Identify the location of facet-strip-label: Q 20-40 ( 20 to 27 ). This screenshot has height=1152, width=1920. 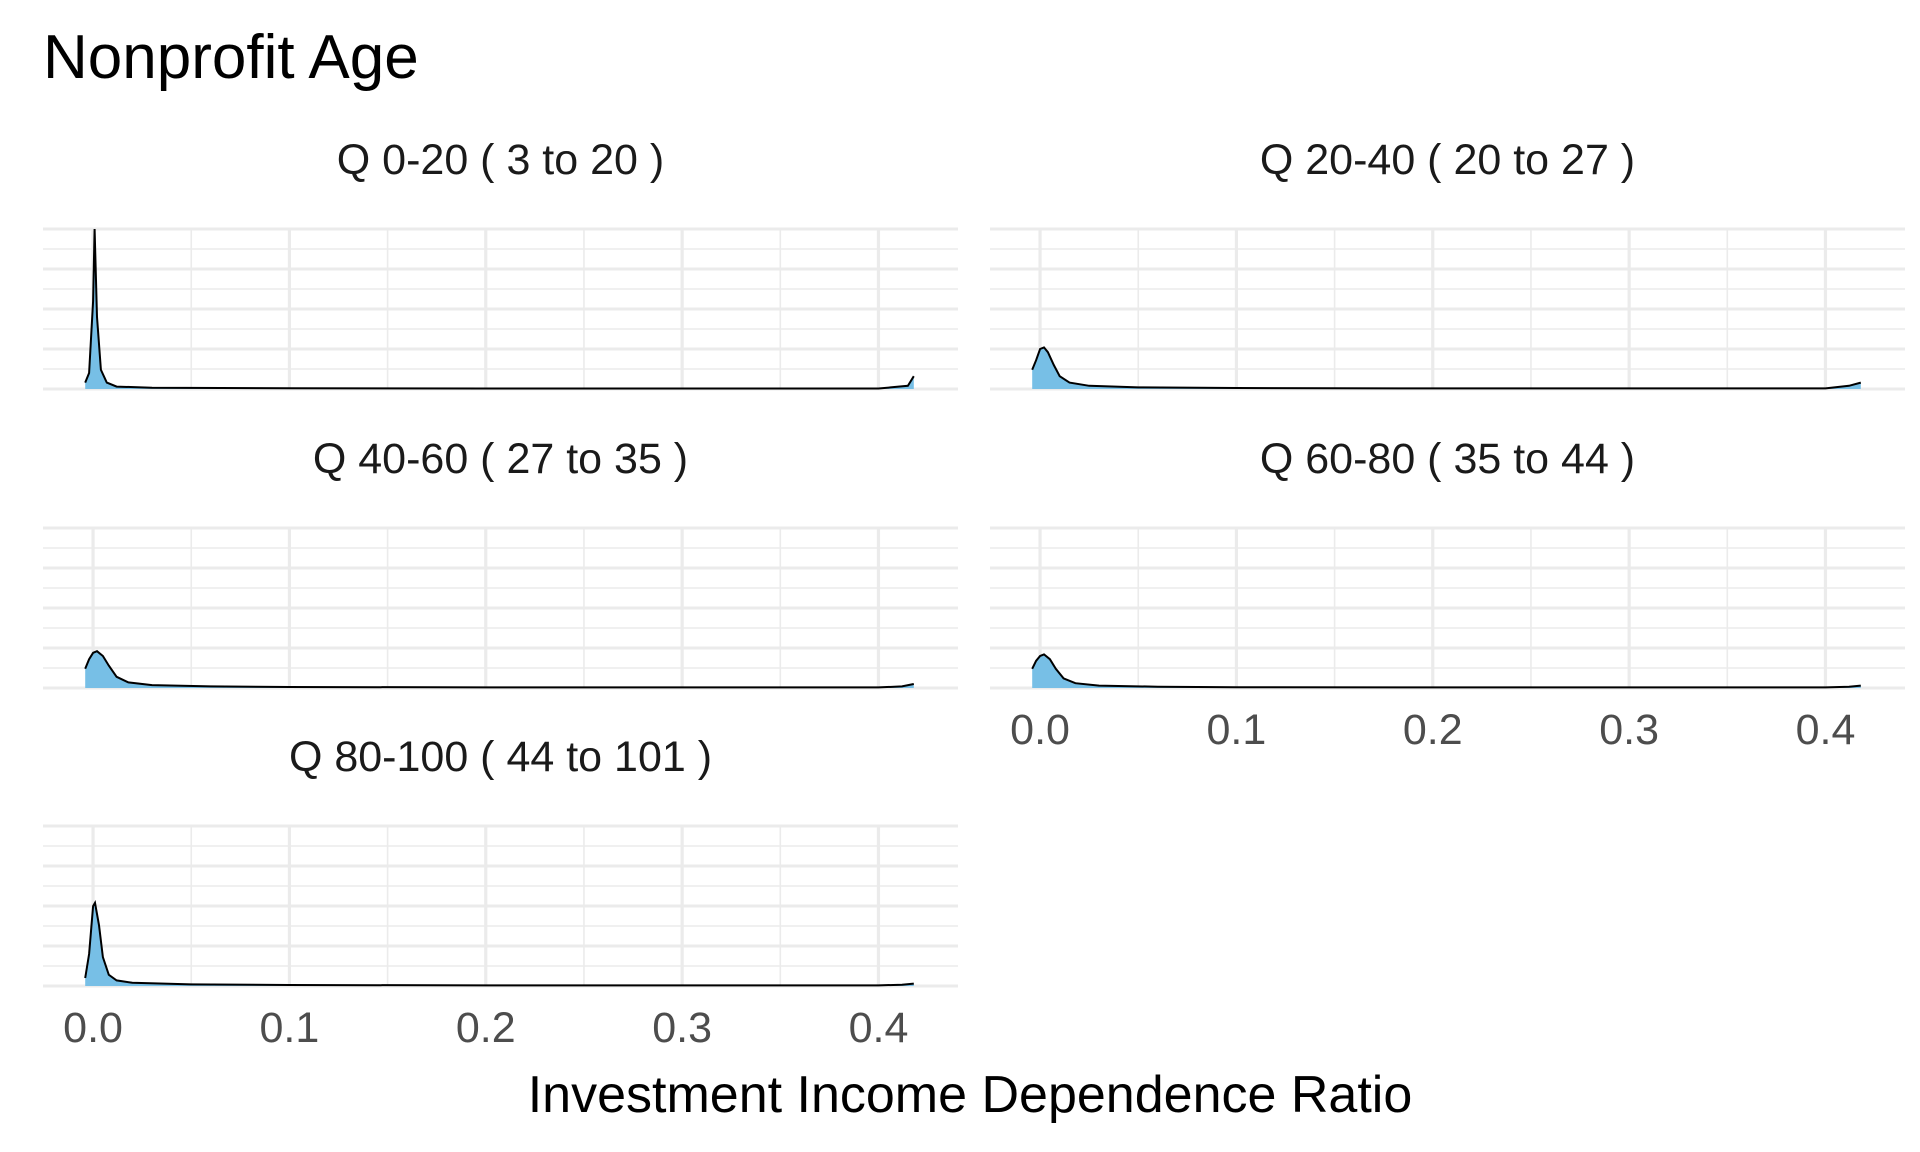
(1447, 160).